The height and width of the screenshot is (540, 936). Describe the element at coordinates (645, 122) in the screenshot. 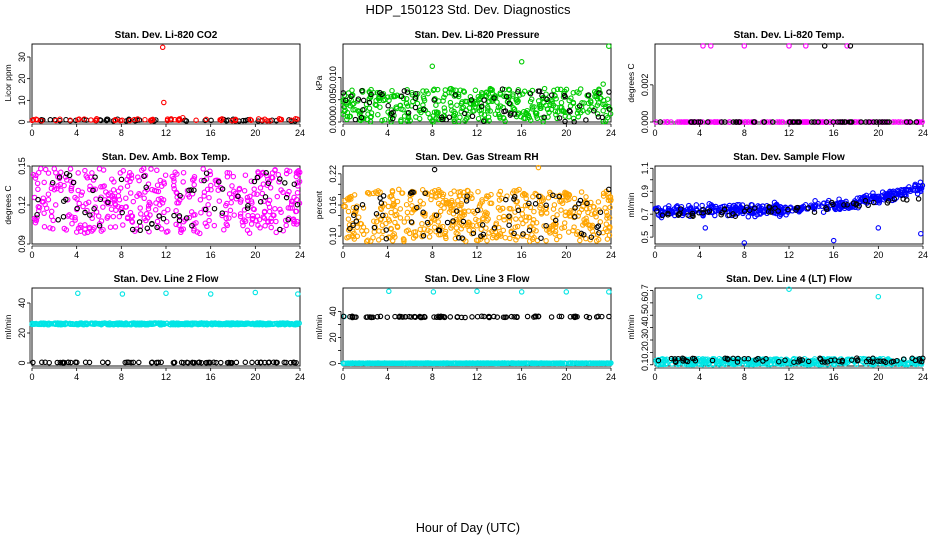

I see `y-tick-label: 0.000` at that location.